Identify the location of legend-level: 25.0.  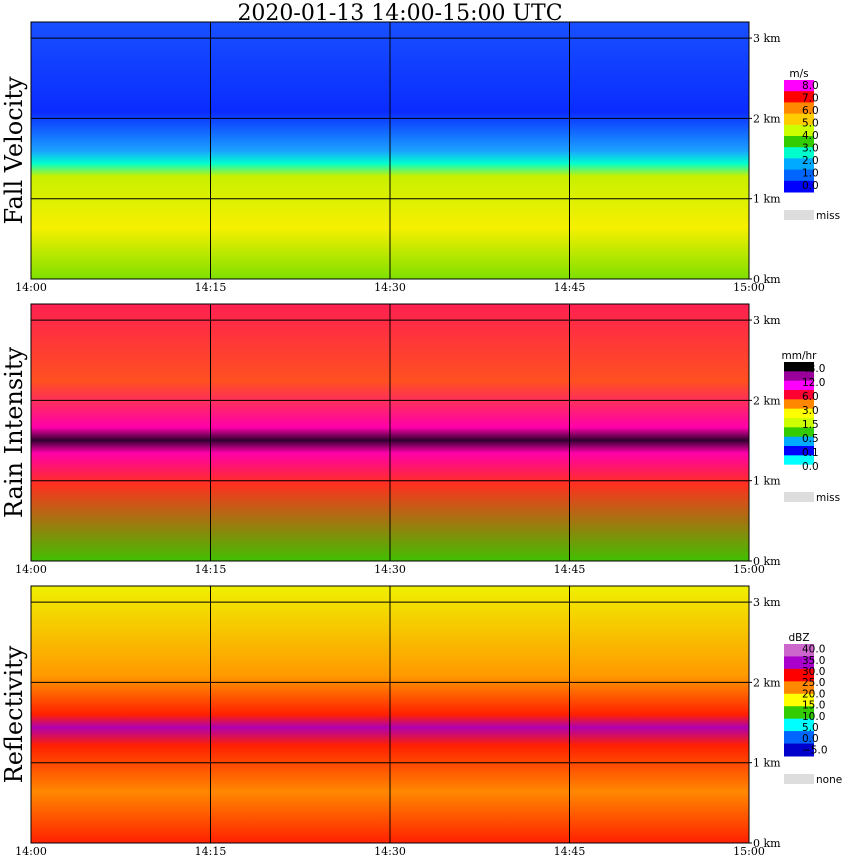
(813, 683).